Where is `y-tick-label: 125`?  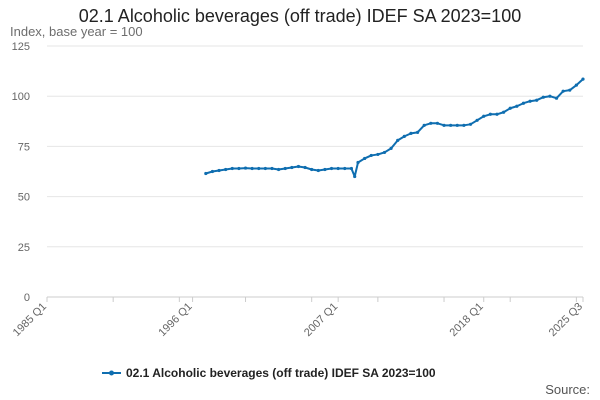 y-tick-label: 125 is located at coordinates (21, 47).